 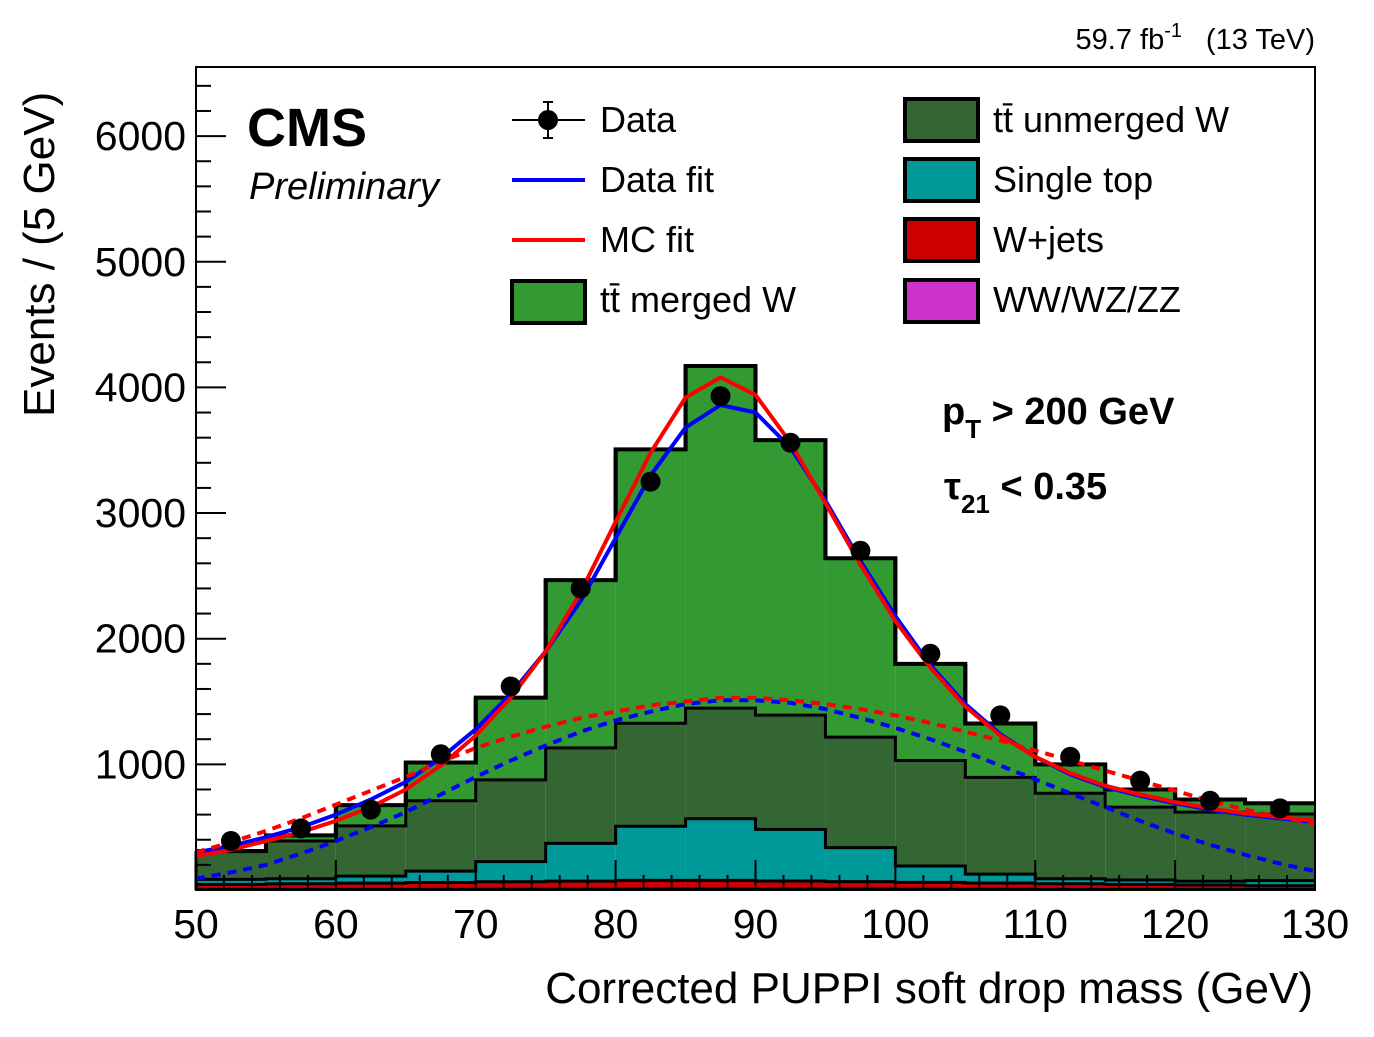 What do you see at coordinates (1035, 924) in the screenshot?
I see `x-tick-label-110: 110` at bounding box center [1035, 924].